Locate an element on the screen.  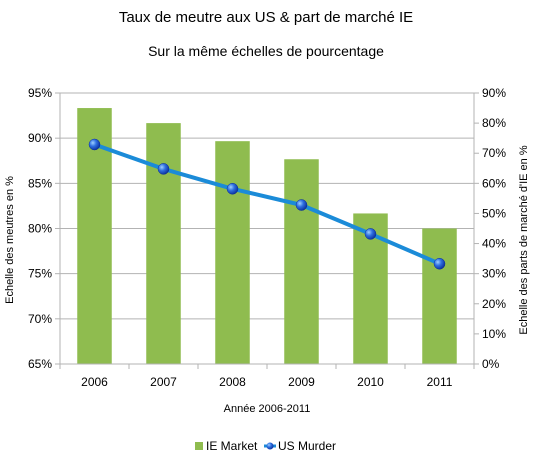
x-tick-label: 2009 is located at coordinates (301, 382).